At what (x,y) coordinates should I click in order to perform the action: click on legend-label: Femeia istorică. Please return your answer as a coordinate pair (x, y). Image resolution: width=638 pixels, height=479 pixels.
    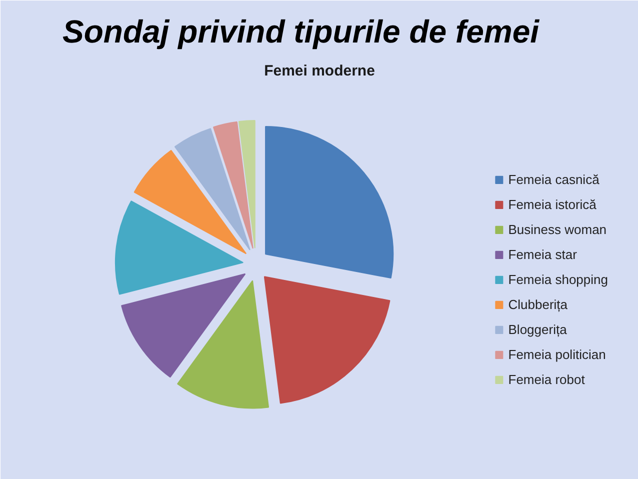
    Looking at the image, I should click on (552, 204).